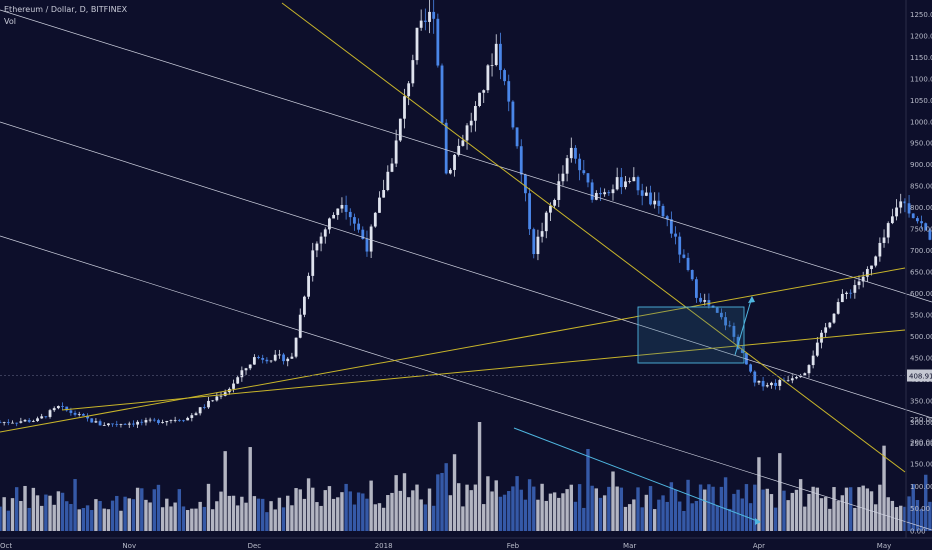  What do you see at coordinates (921, 273) in the screenshot?
I see `price-tick-label: 650.00` at bounding box center [921, 273].